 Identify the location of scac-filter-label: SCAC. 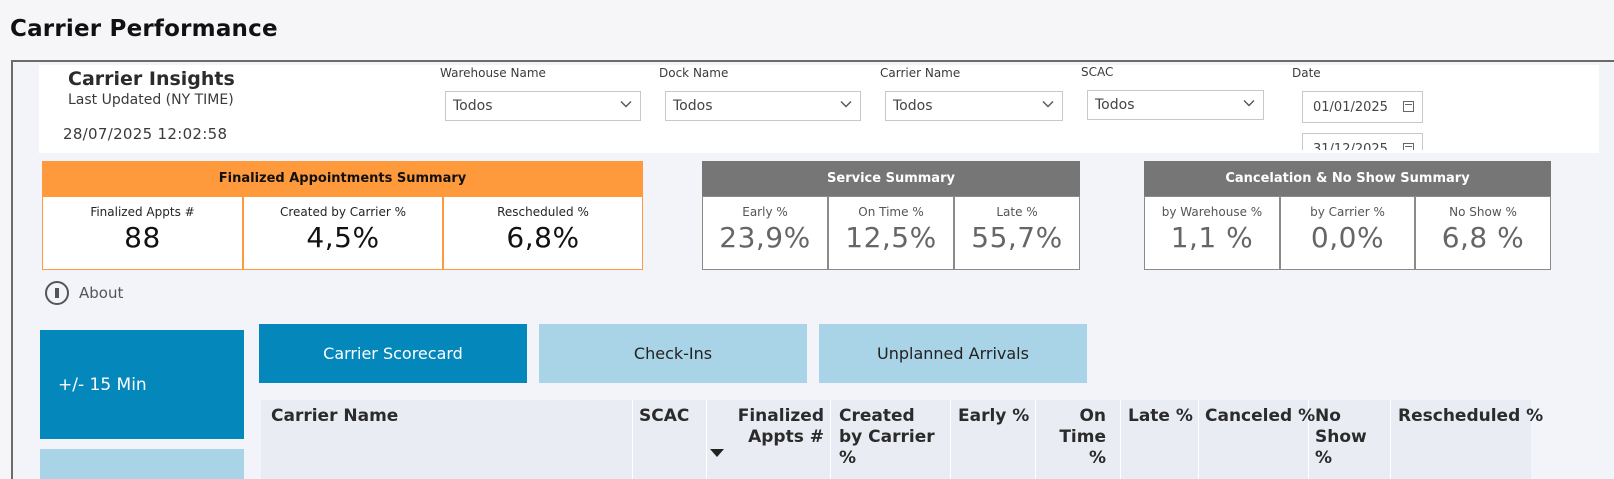
(1097, 72).